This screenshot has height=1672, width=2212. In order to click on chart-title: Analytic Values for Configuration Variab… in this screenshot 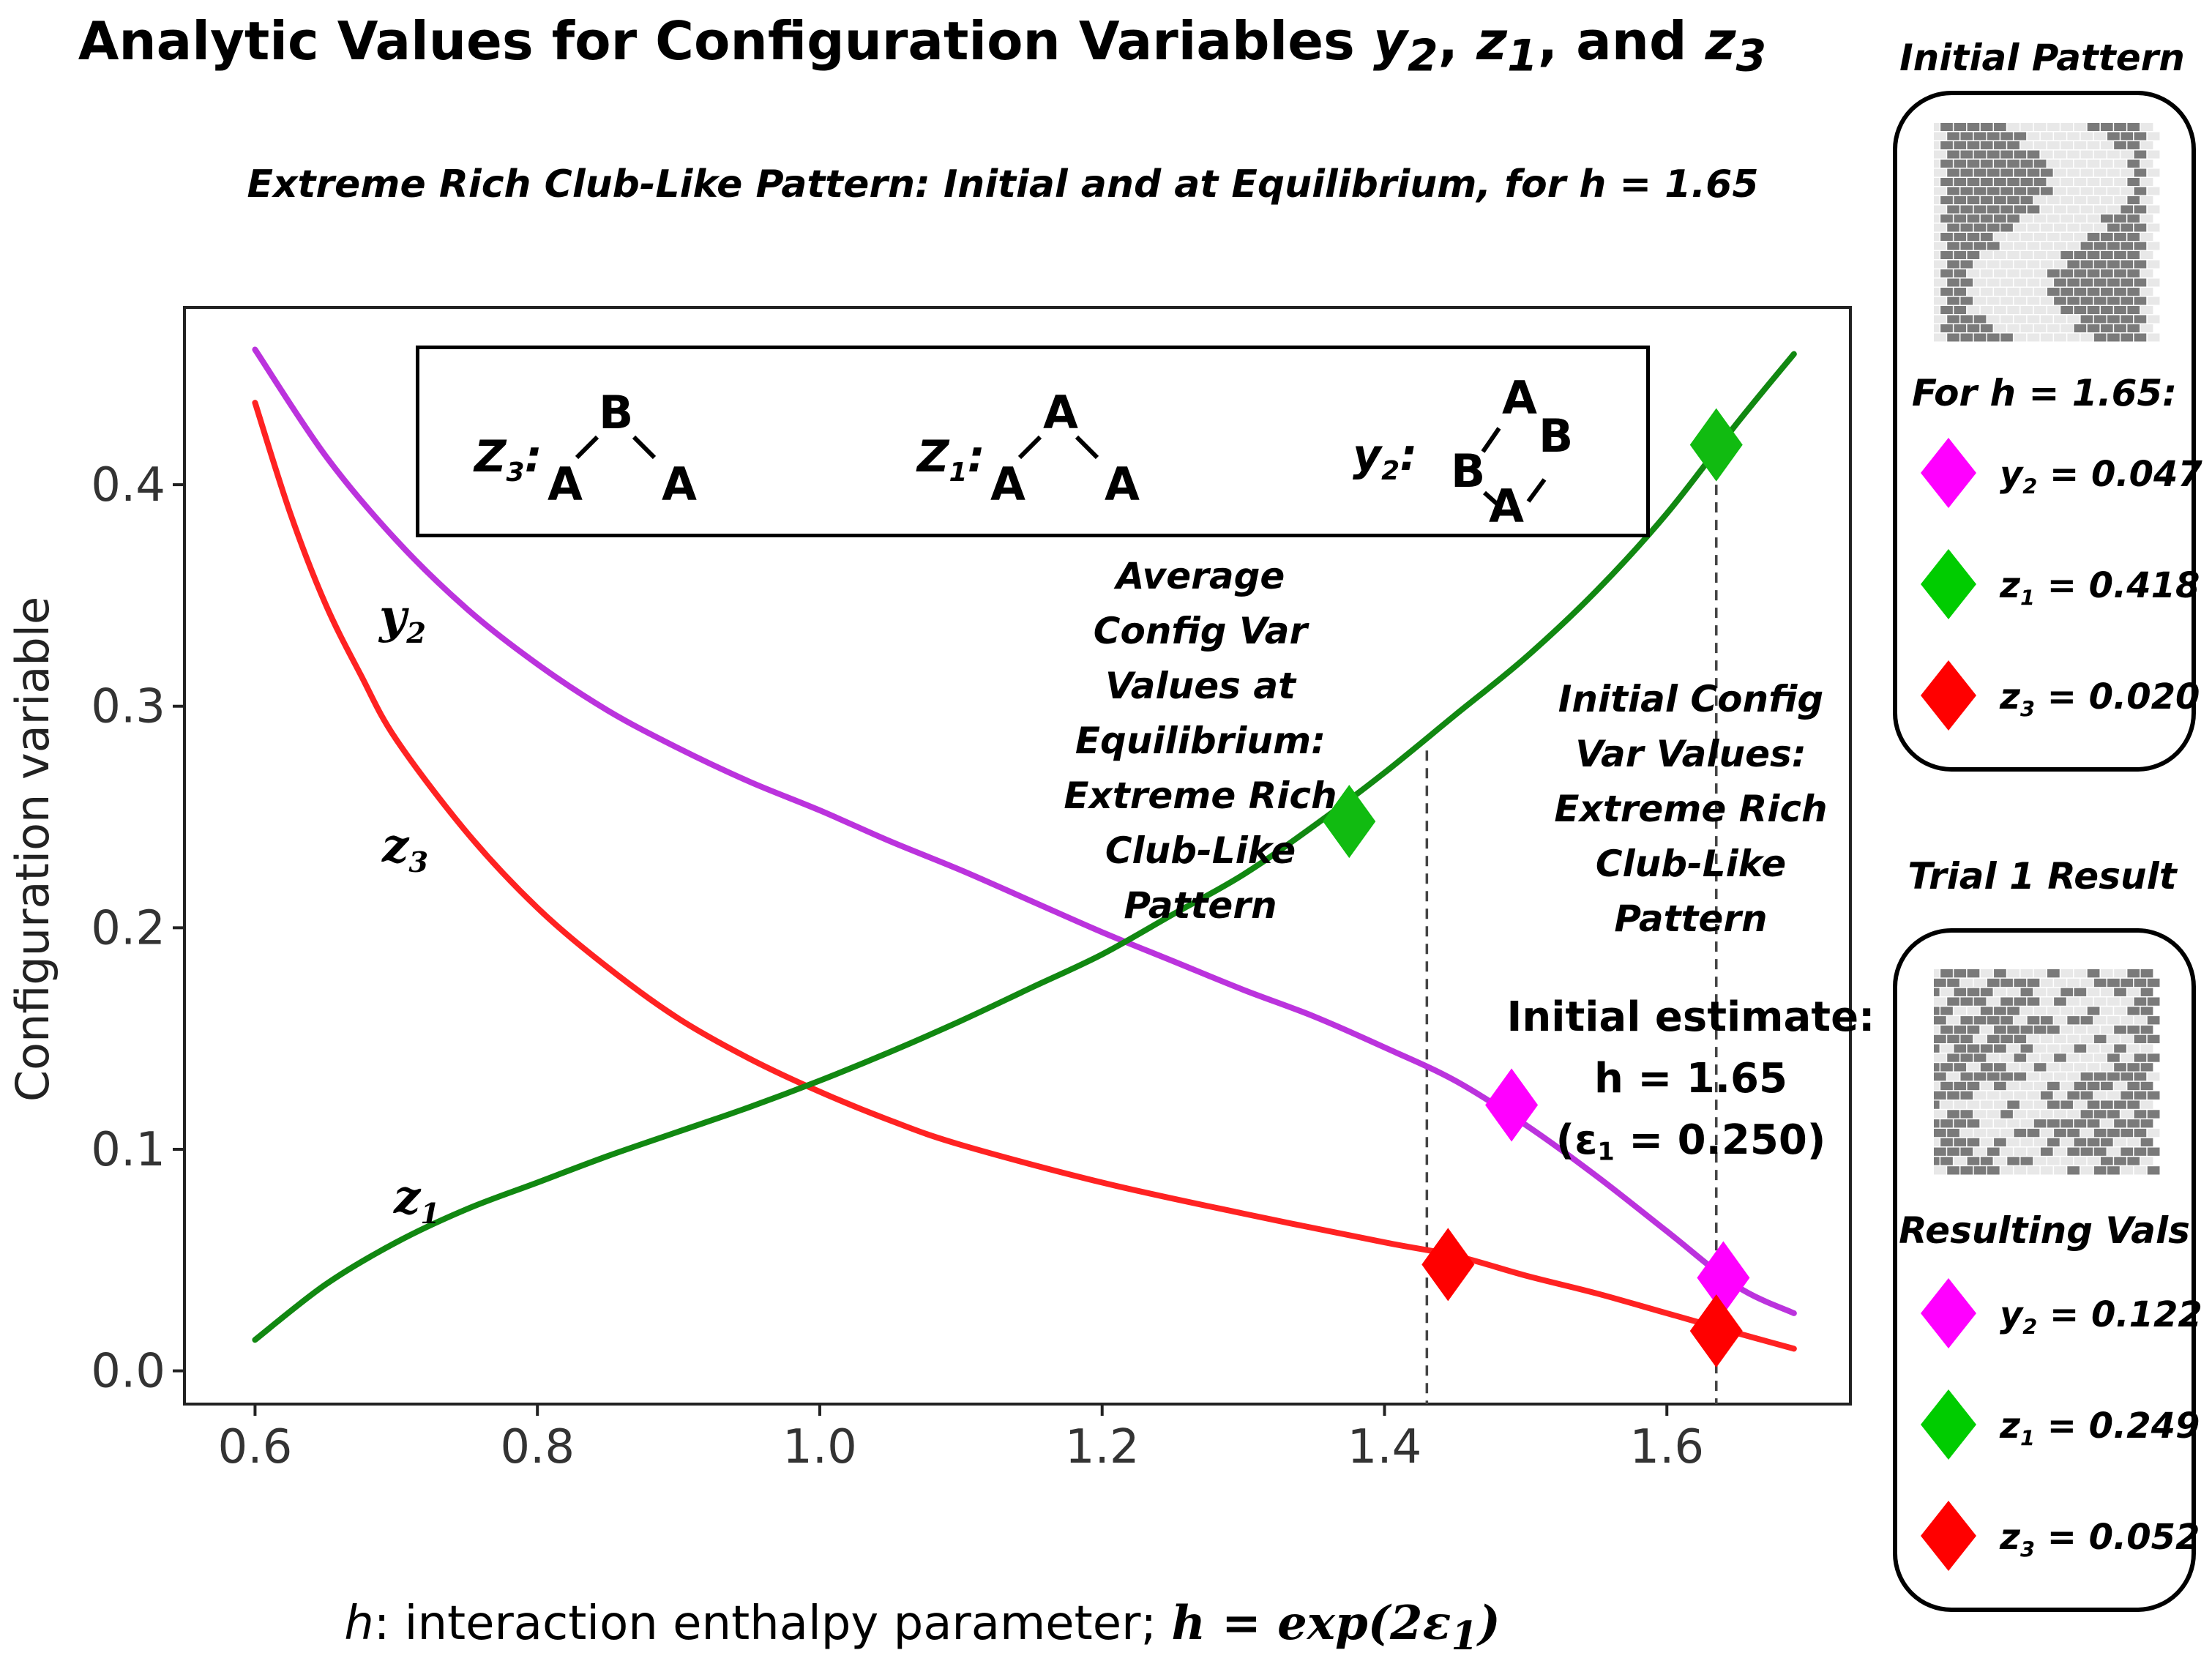, I will do `click(923, 45)`.